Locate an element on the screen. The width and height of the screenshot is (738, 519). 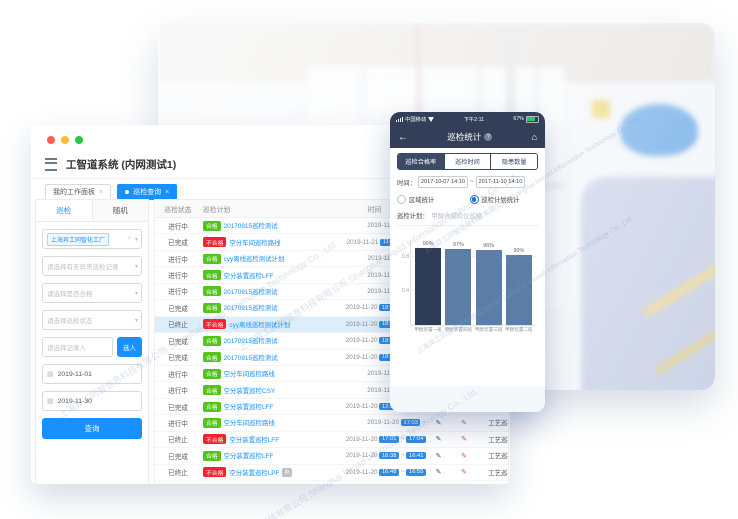
select-placeholder: 请选择是否合格 is located at coordinates (70, 294).